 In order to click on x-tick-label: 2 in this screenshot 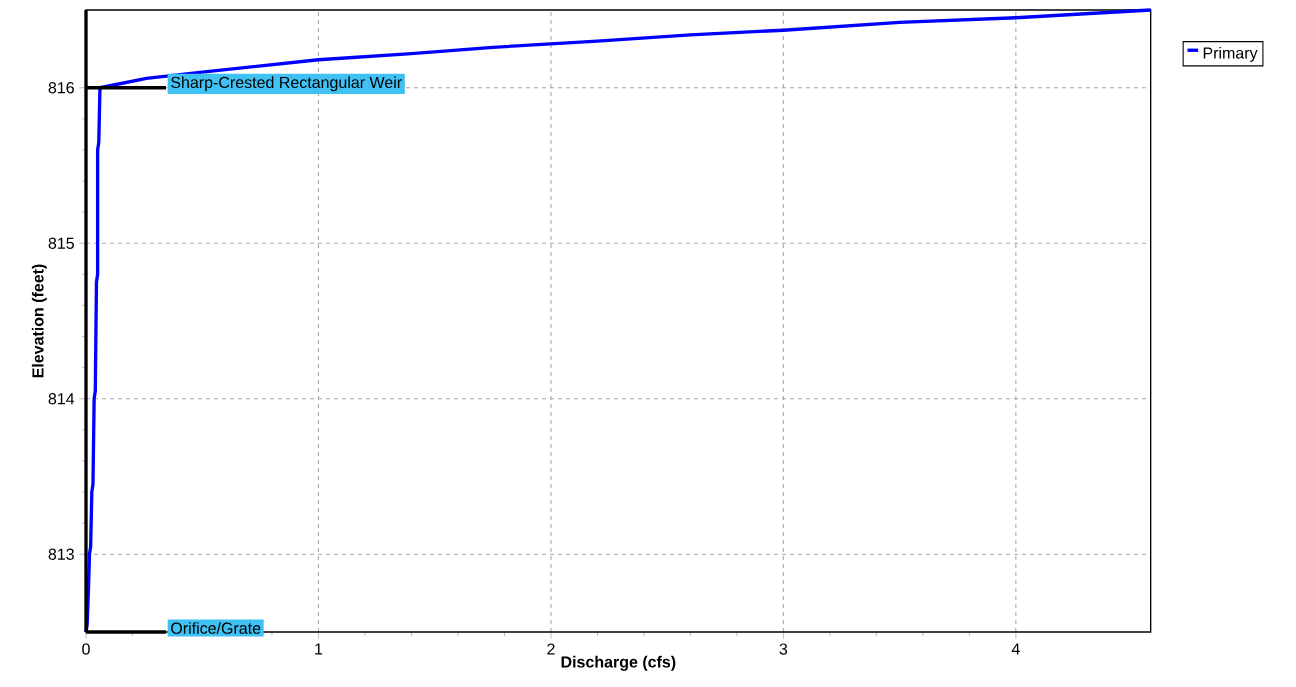, I will do `click(551, 649)`.